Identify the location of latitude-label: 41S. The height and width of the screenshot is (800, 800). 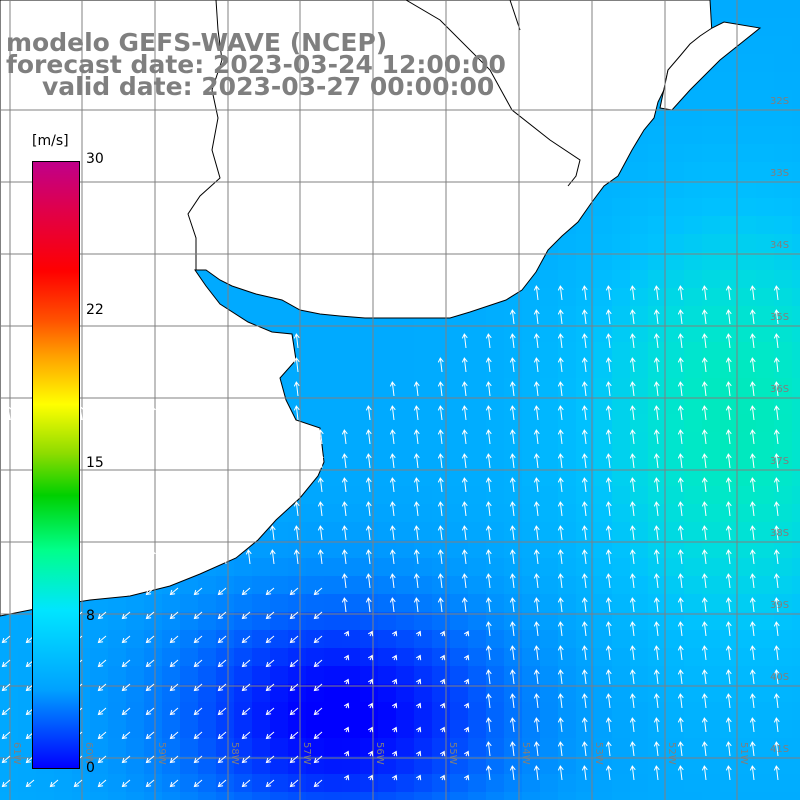
(779, 749).